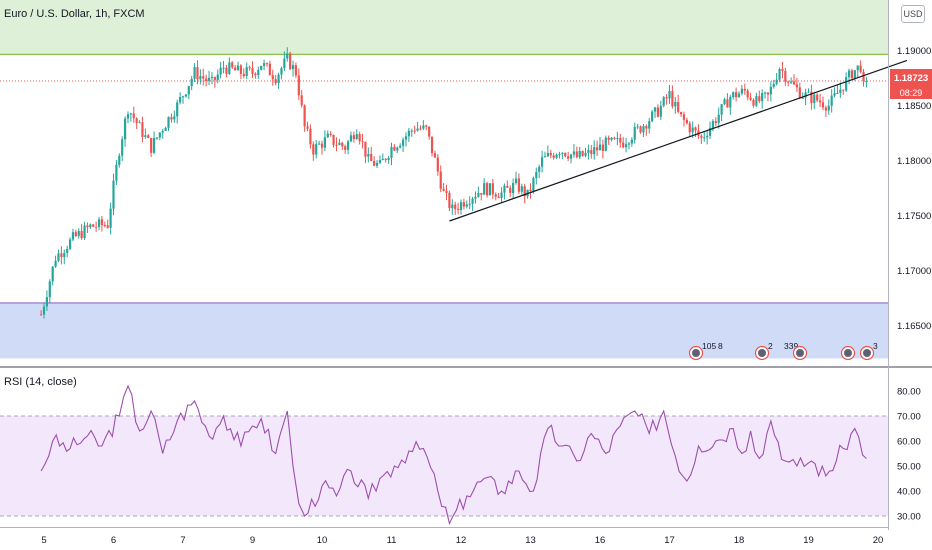  What do you see at coordinates (909, 455) in the screenshot?
I see `rsi-axis: 80.00 70.00 60.00 50.00 40.00 30.00` at bounding box center [909, 455].